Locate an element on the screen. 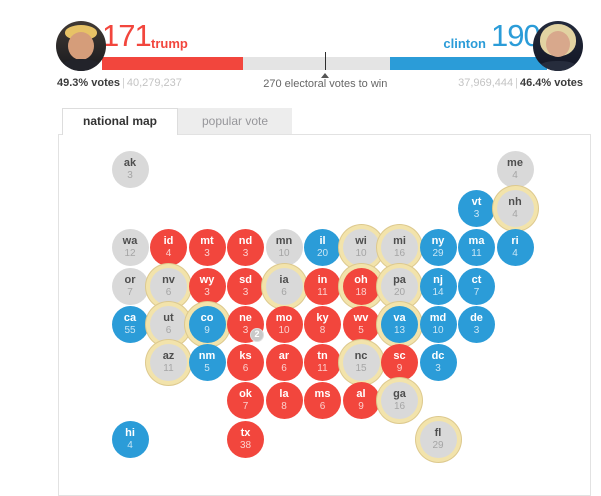 This screenshot has width=601, height=496. trump-photo-face is located at coordinates (81, 46).